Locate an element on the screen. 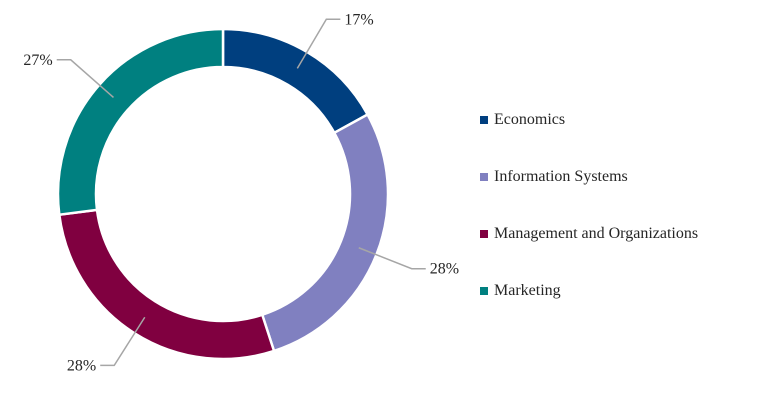  leader-line-information-systems is located at coordinates (392, 258).